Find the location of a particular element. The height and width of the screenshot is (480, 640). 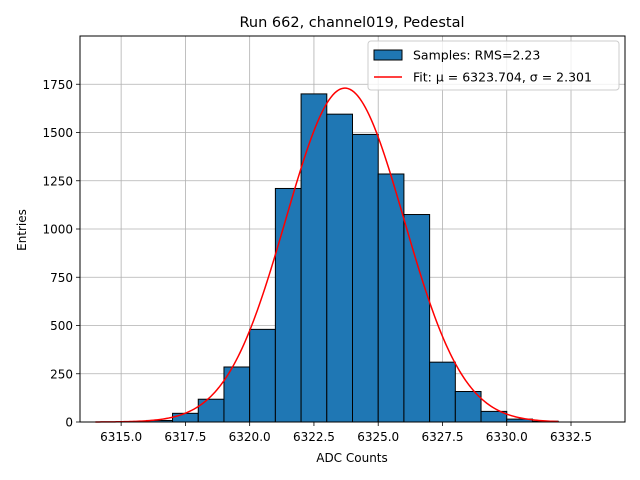

y-axis-label: Entries is located at coordinates (22, 230).